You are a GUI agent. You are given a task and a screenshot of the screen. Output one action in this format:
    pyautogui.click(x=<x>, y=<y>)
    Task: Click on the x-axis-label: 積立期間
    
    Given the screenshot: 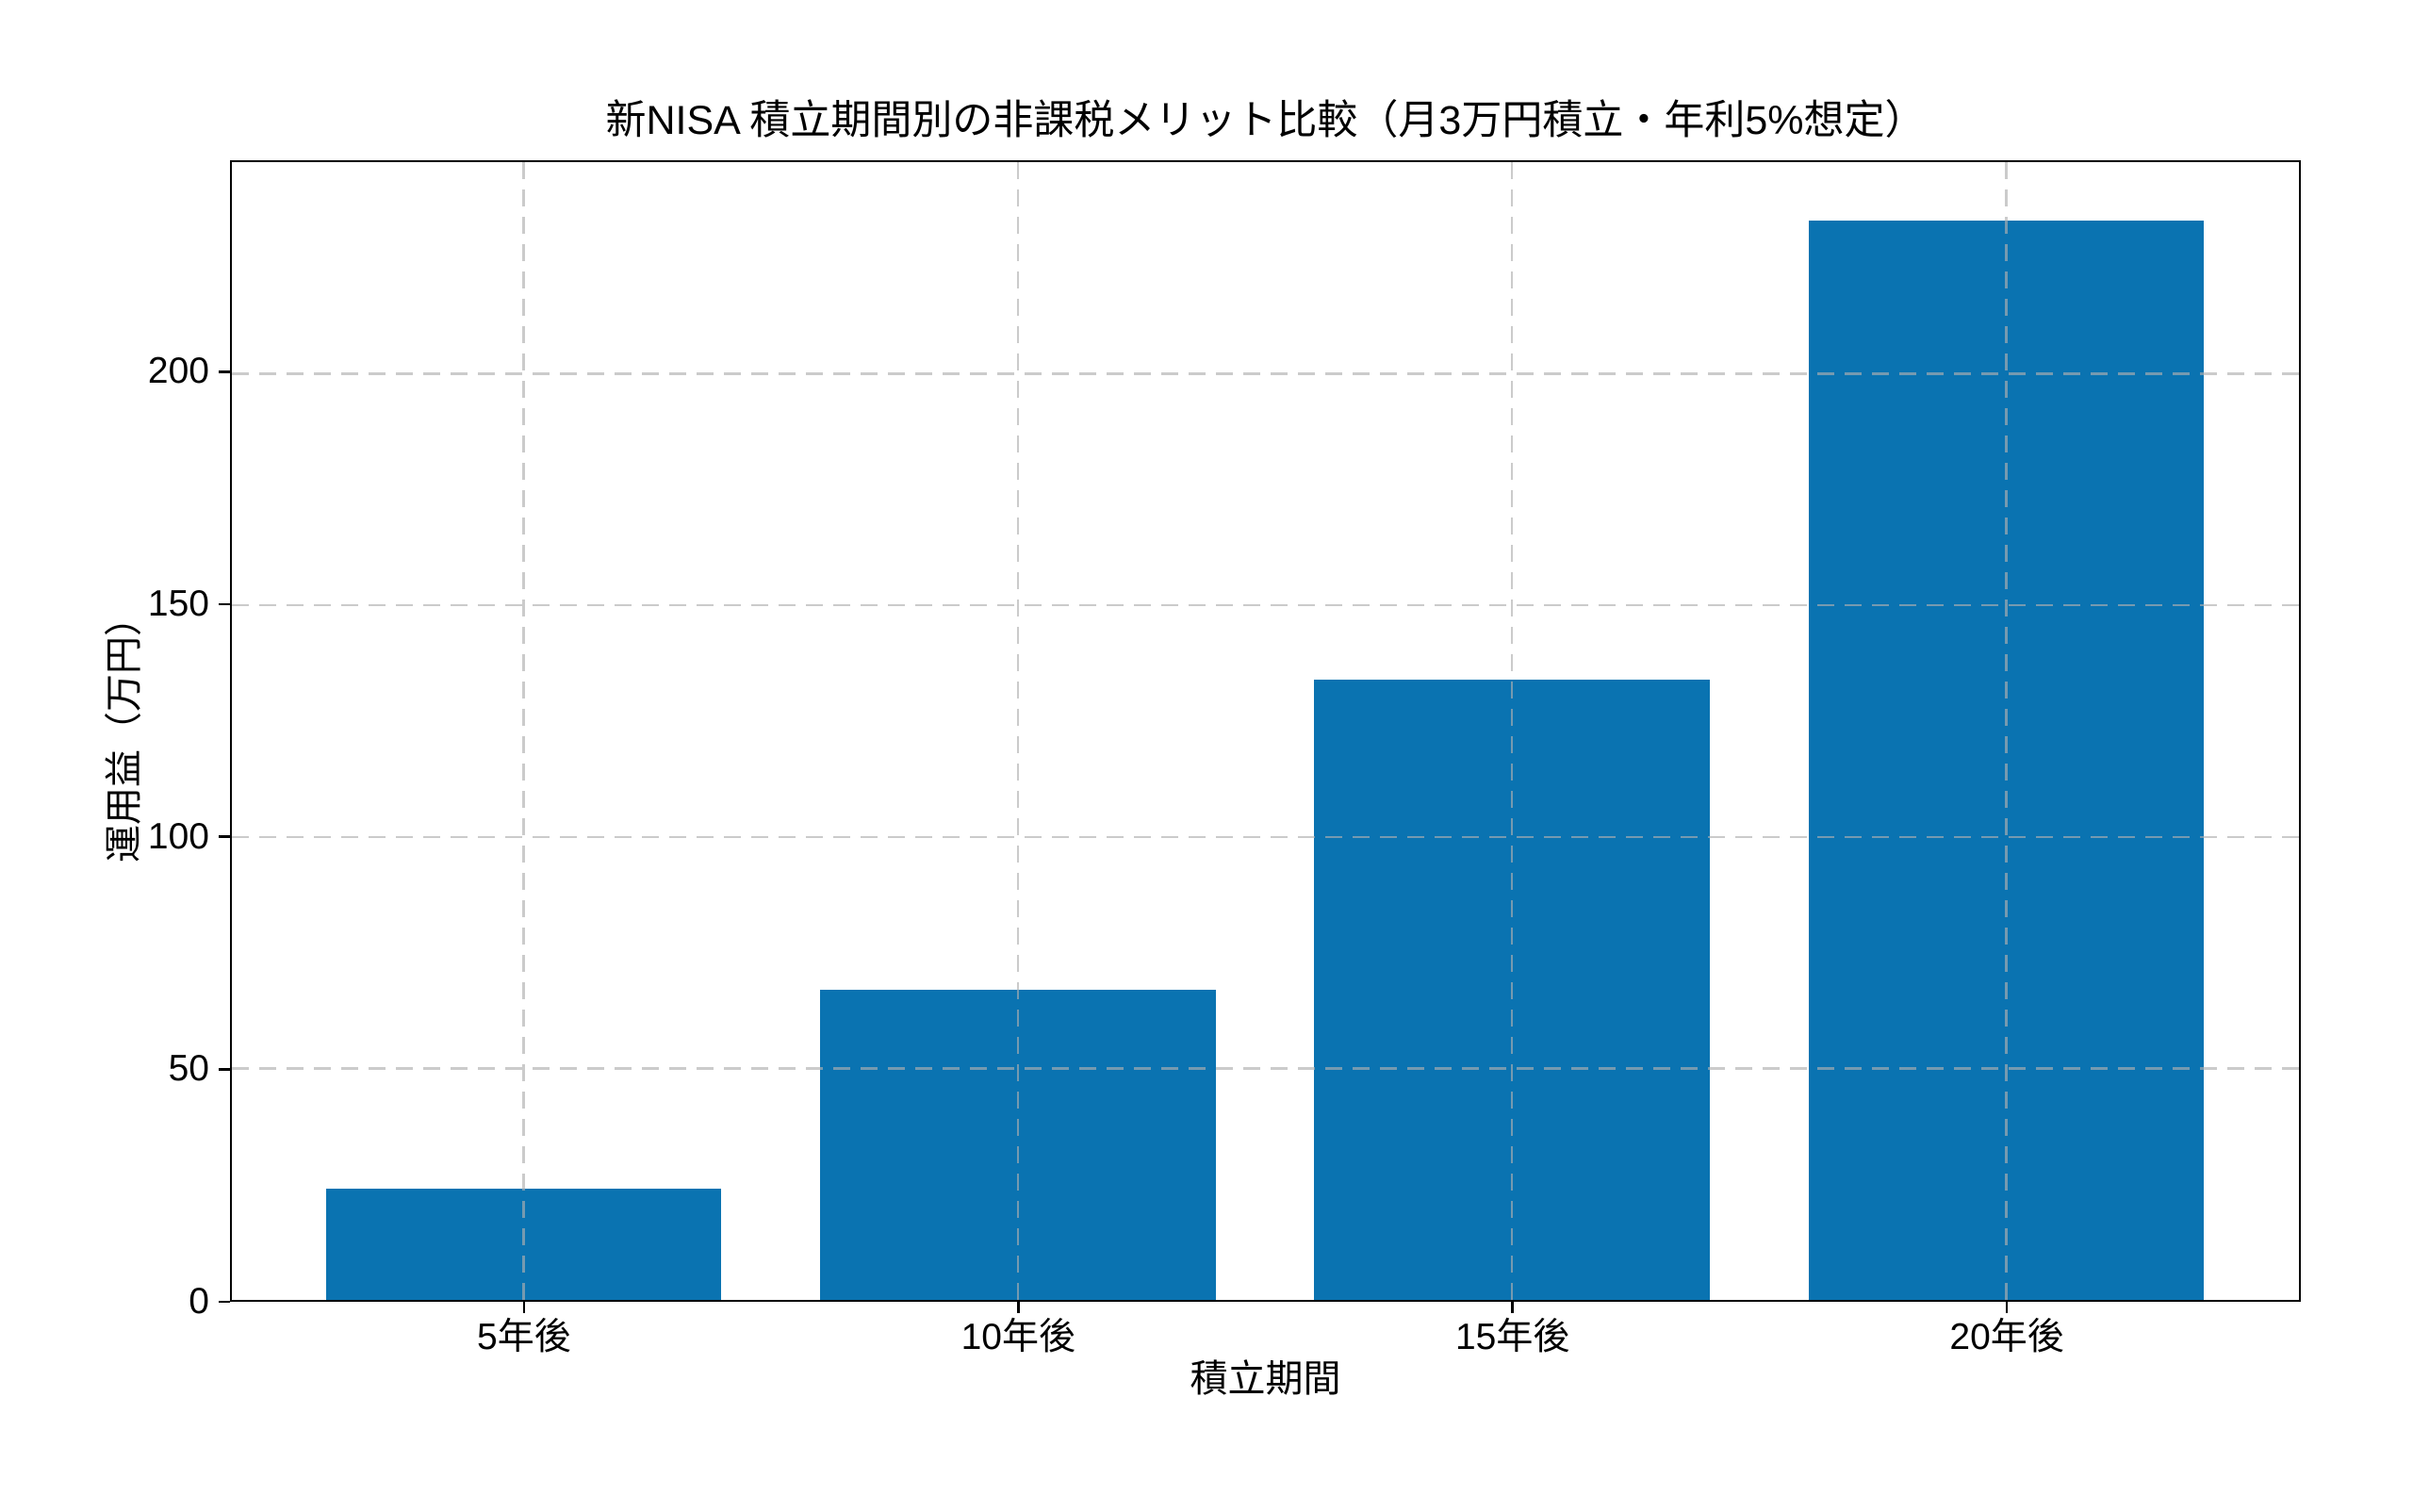 What is the action you would take?
    pyautogui.click(x=1265, y=1379)
    